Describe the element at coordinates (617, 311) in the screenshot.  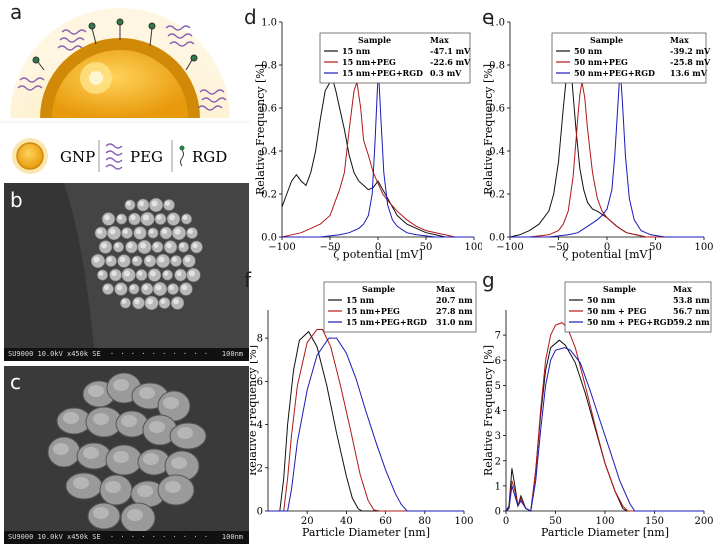
I see `legend-series-name: 50 nm + PEG` at that location.